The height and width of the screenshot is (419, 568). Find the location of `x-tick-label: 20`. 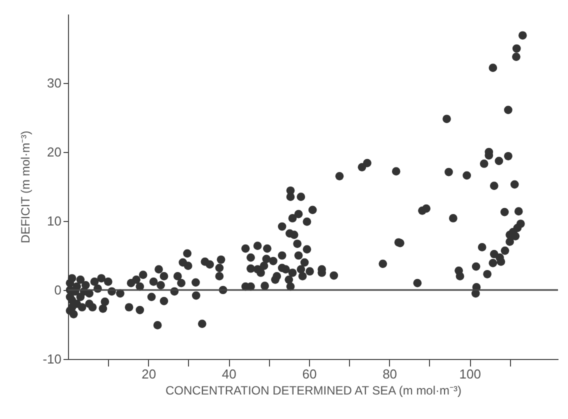

x-tick-label: 20 is located at coordinates (149, 374).